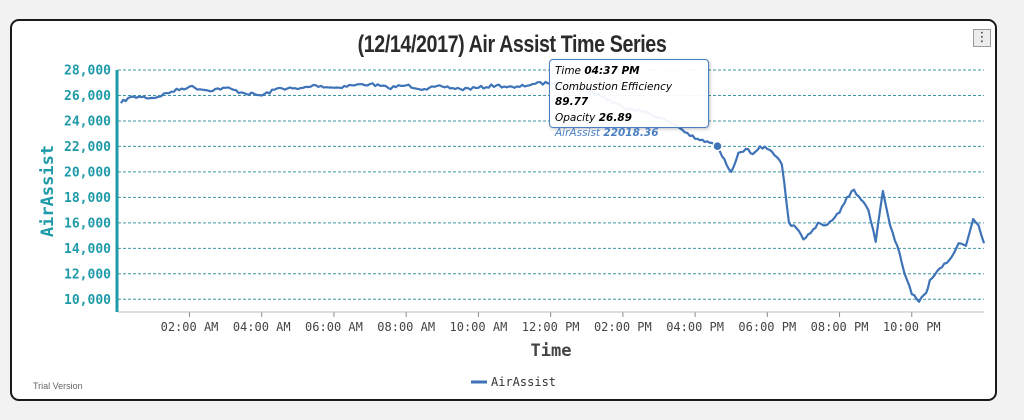 This screenshot has width=1024, height=420. What do you see at coordinates (190, 327) in the screenshot?
I see `x-tick-label: 02:00 AM` at bounding box center [190, 327].